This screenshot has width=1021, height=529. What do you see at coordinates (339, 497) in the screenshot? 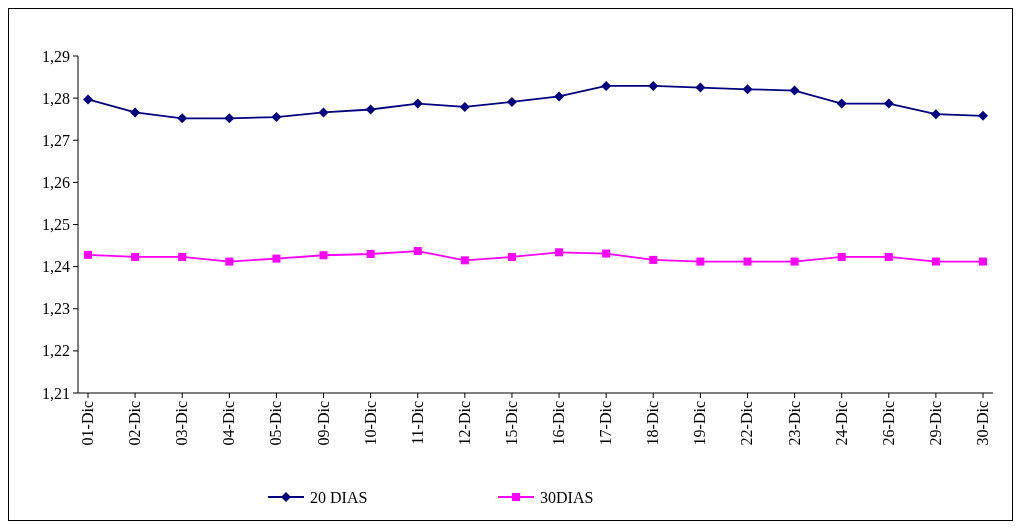
I see `legend-label: 20 DIAS` at bounding box center [339, 497].